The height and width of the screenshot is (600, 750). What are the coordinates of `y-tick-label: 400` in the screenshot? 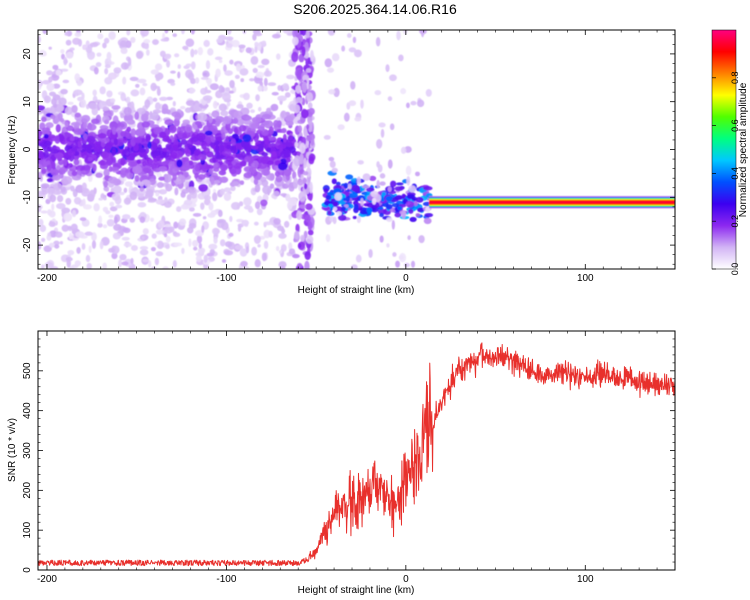 It's located at (27, 410).